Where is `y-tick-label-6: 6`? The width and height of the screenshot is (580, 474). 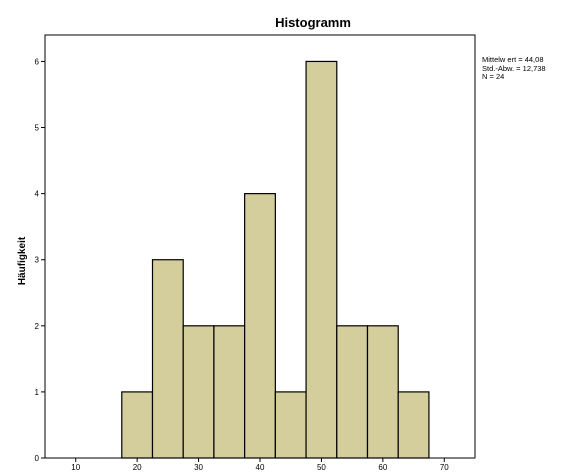 y-tick-label-6: 6 is located at coordinates (37, 61).